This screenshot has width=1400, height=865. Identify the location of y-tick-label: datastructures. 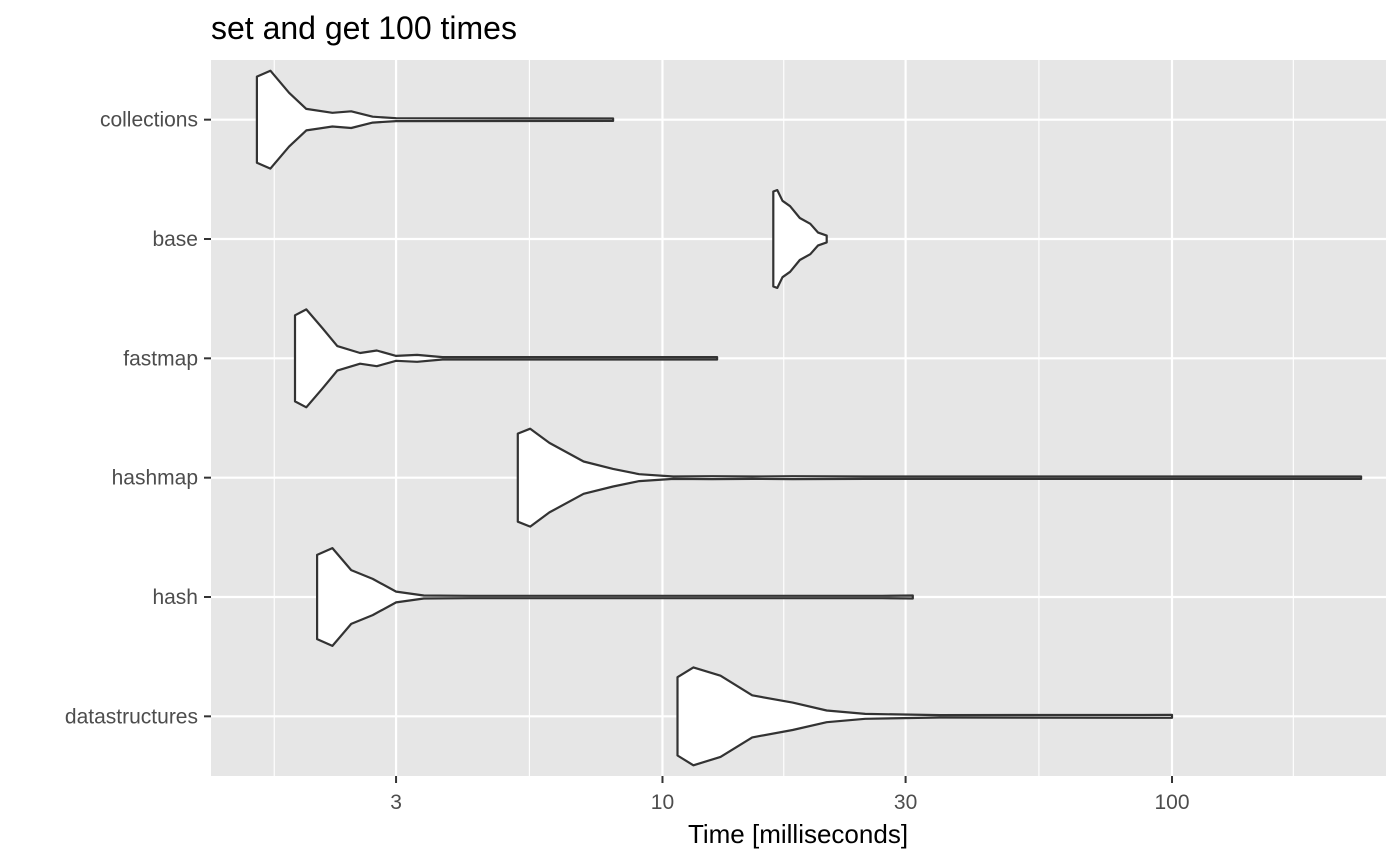
(131, 716).